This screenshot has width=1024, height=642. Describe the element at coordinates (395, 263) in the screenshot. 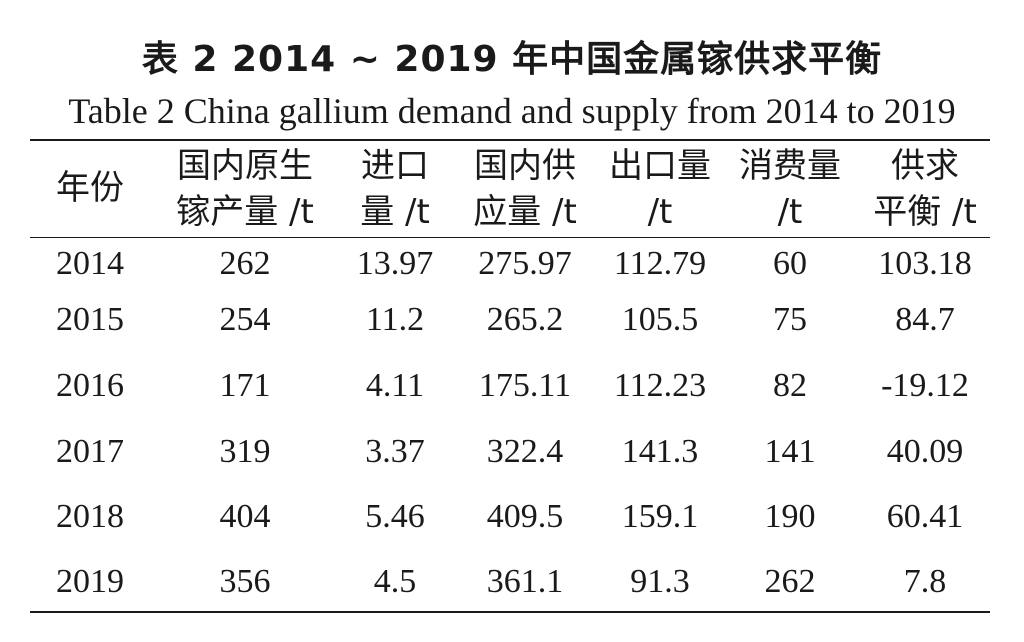

I see `cell-import: 13.97` at that location.